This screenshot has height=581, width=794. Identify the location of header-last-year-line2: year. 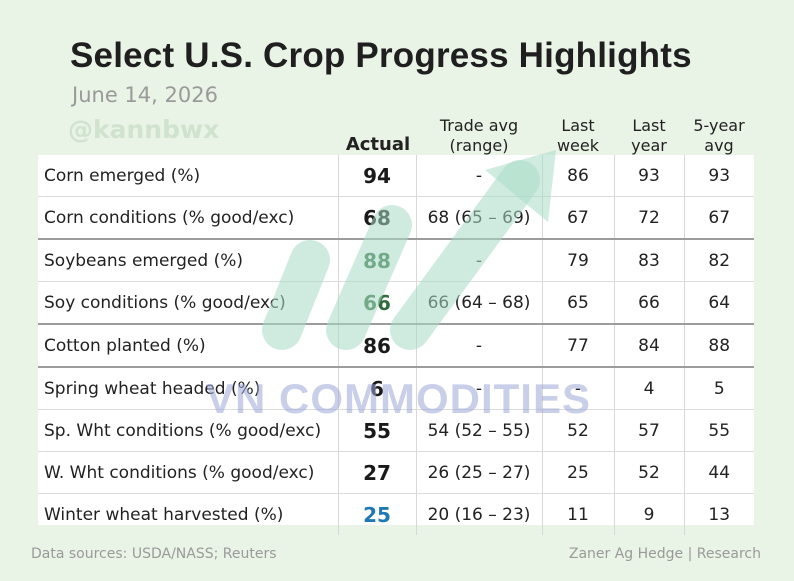
(649, 145).